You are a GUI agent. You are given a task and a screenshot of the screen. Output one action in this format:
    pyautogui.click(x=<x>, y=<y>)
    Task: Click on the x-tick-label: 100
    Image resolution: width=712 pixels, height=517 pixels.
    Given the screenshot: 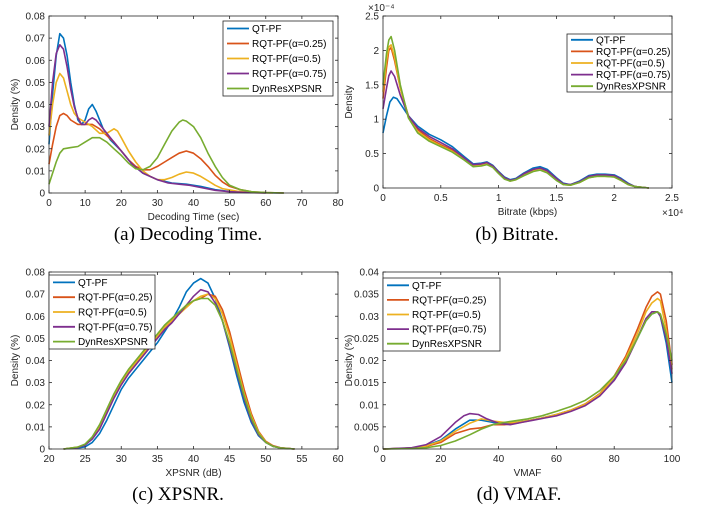 What is the action you would take?
    pyautogui.click(x=672, y=459)
    